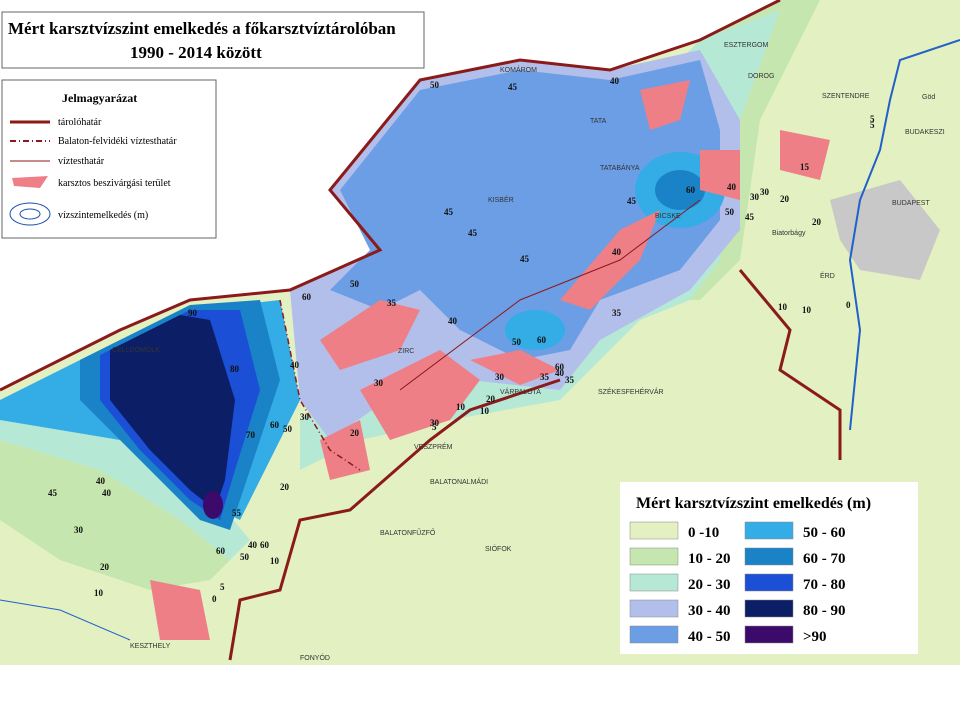 The image size is (960, 720). Describe the element at coordinates (668, 216) in the screenshot. I see `place-name: BICSKE` at that location.